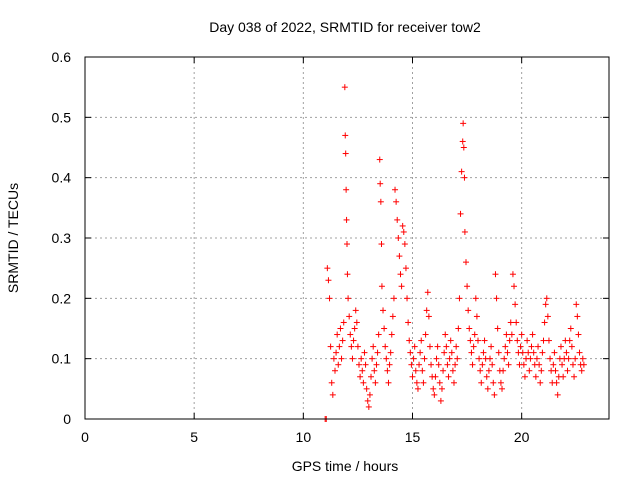  I want to click on y-tick-labels: 0 0.1 0.2 0.3 0.4 0.5 0.6, so click(62, 238).